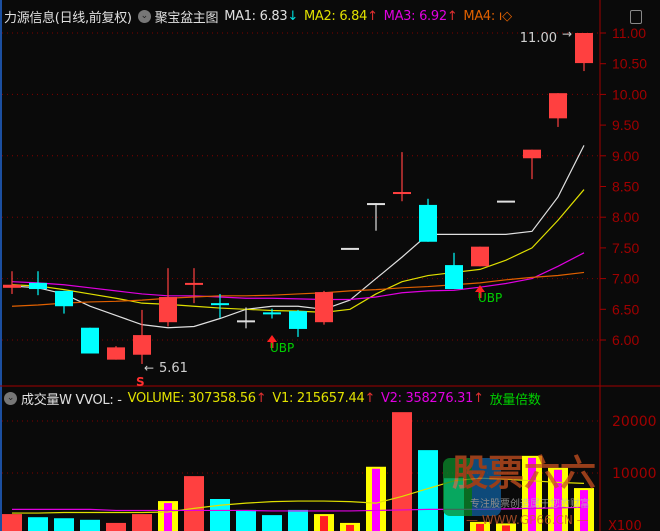 Image resolution: width=660 pixels, height=531 pixels. Describe the element at coordinates (629, 94) in the screenshot. I see `y-tick-label: 10.00` at that location.